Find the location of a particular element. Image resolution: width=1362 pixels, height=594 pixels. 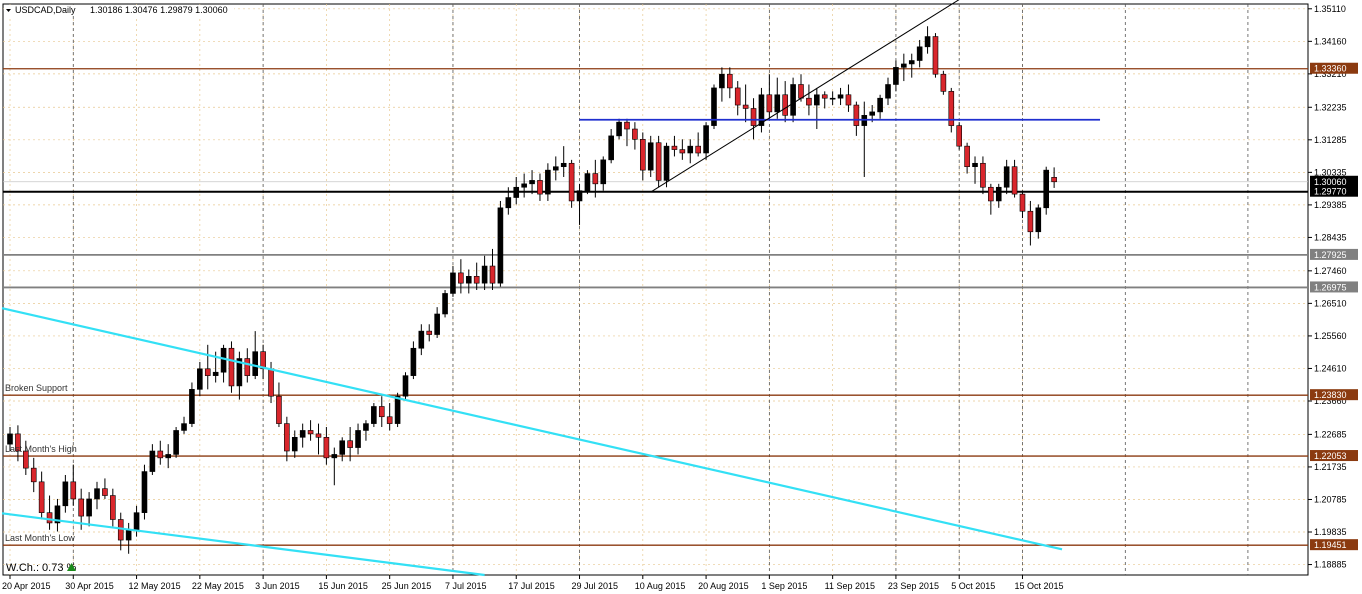

dropdown-triangle-icon is located at coordinates (8, 10).